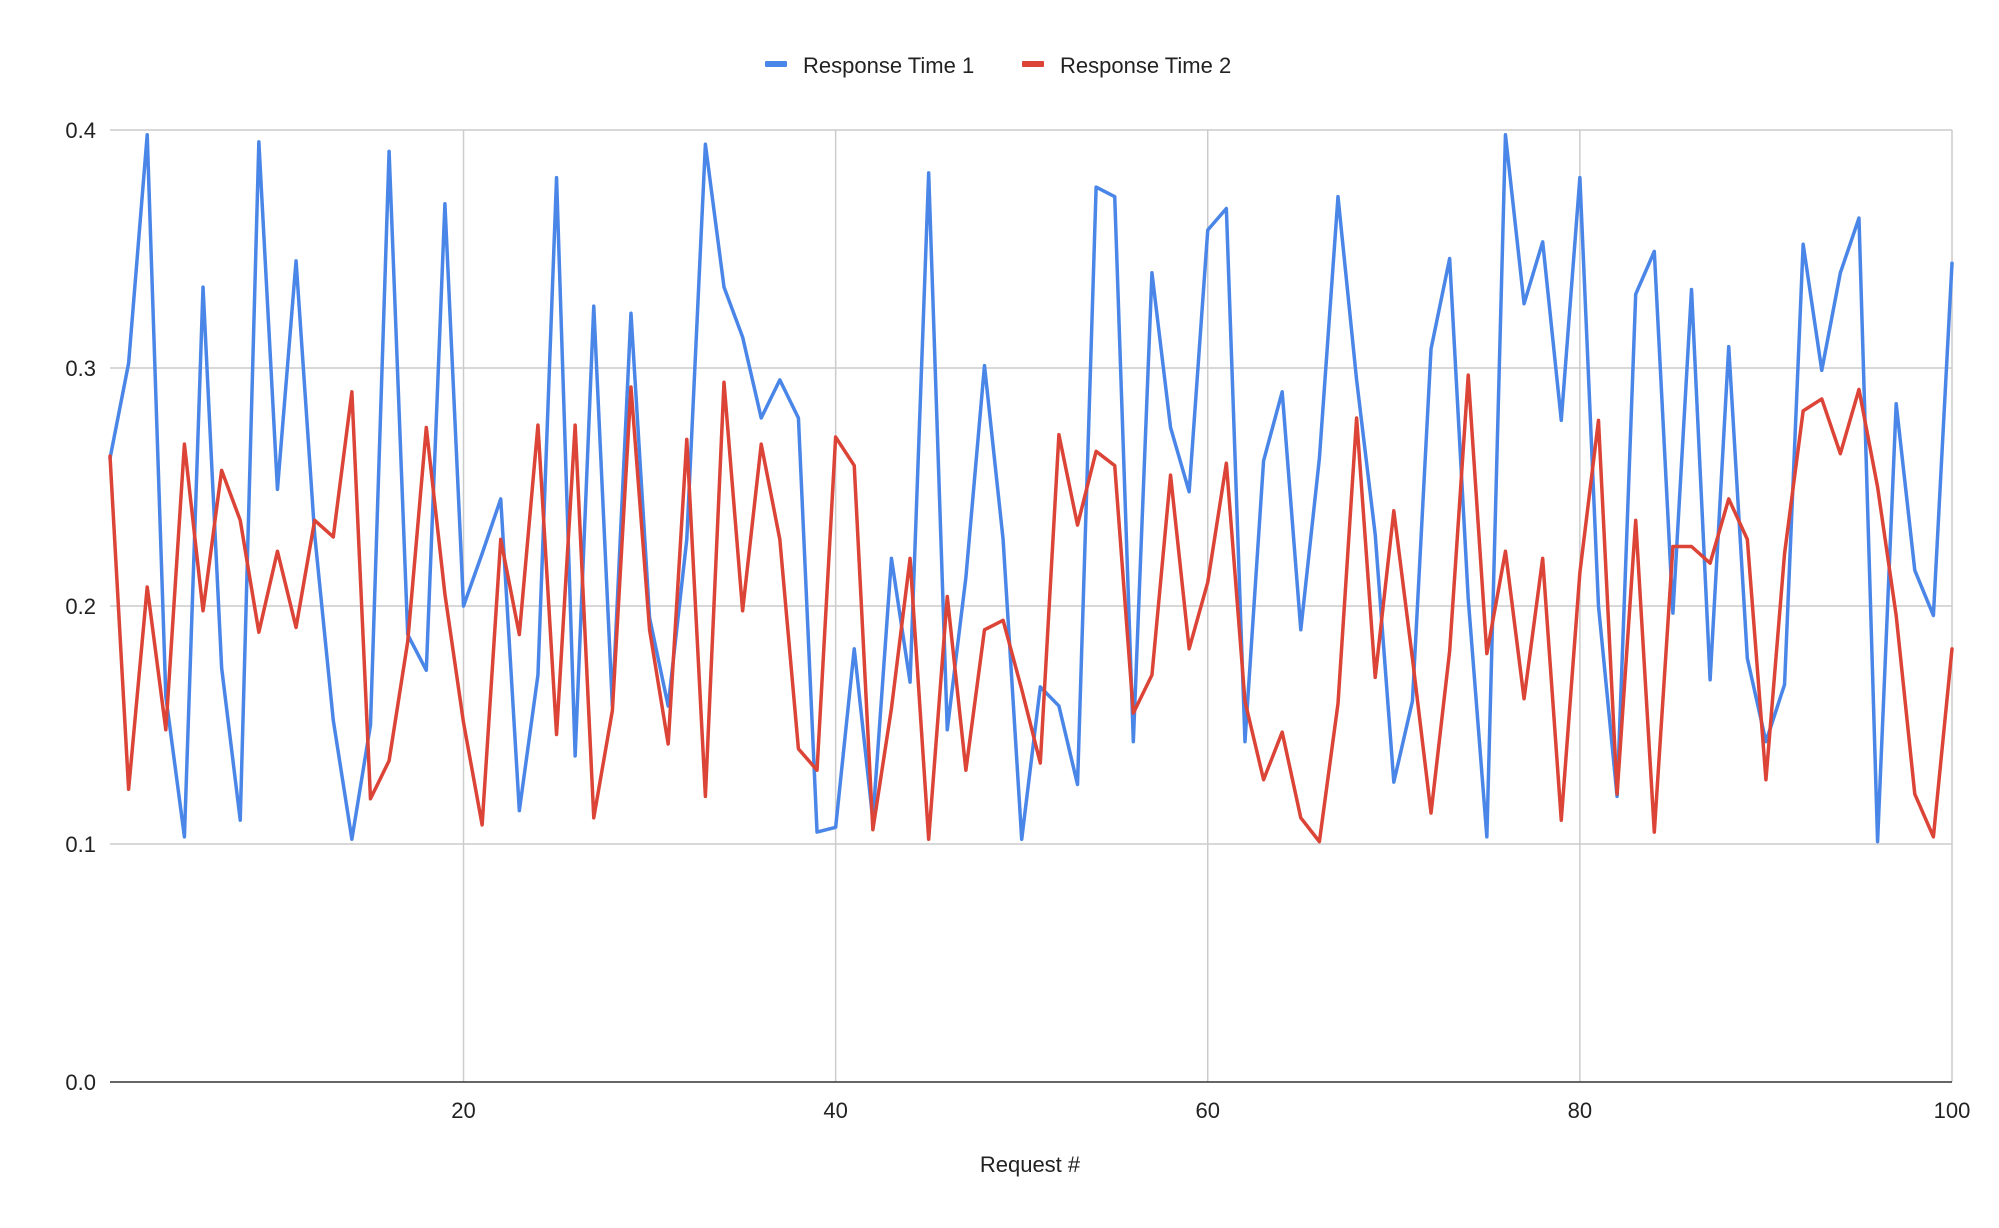 The image size is (1999, 1228). What do you see at coordinates (1208, 1110) in the screenshot?
I see `x-tick-label: 60` at bounding box center [1208, 1110].